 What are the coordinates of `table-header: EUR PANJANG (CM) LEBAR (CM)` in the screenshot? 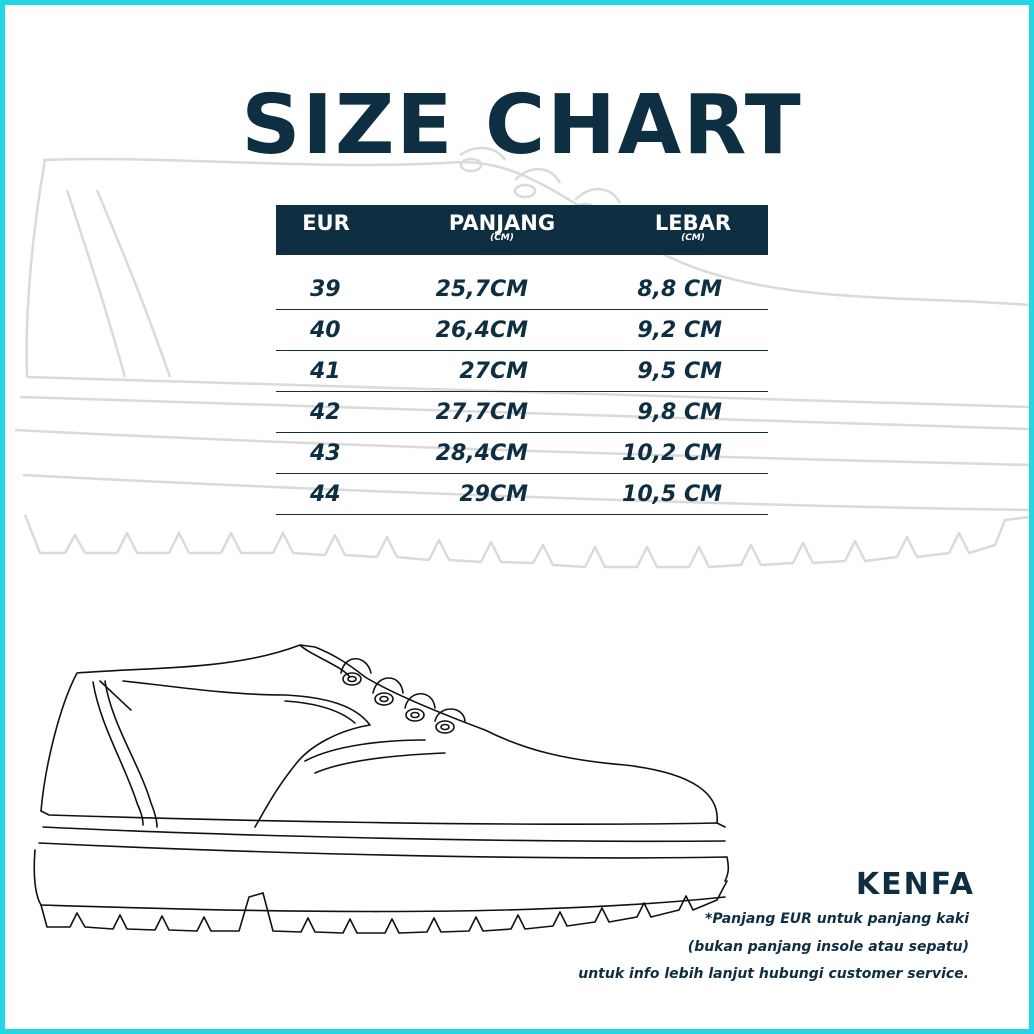 It's located at (522, 230).